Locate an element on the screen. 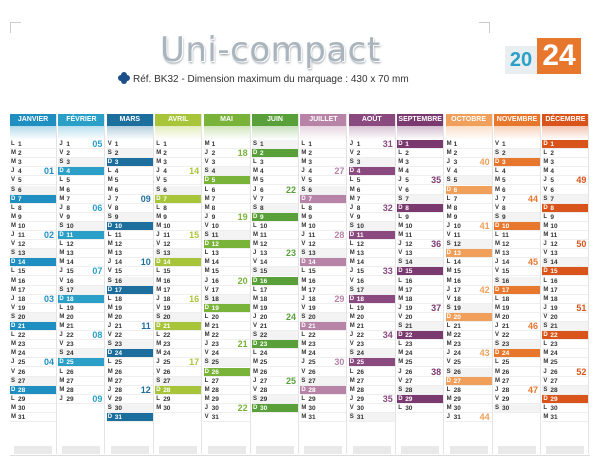  day-number: 26 is located at coordinates (312, 372).